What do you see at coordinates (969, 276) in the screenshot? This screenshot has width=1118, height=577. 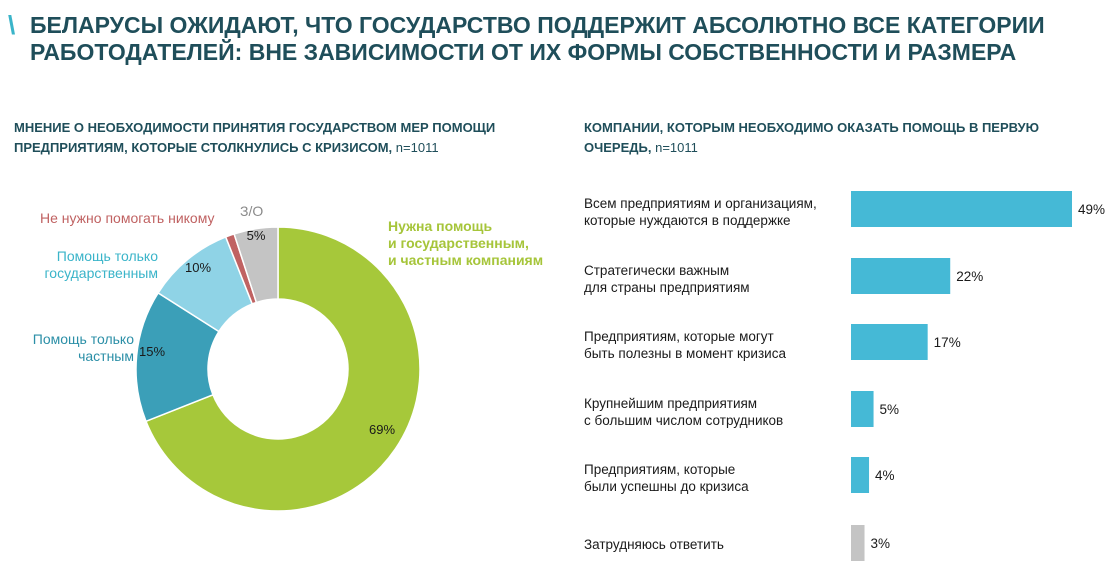 I see `bar-value-label: 22%` at bounding box center [969, 276].